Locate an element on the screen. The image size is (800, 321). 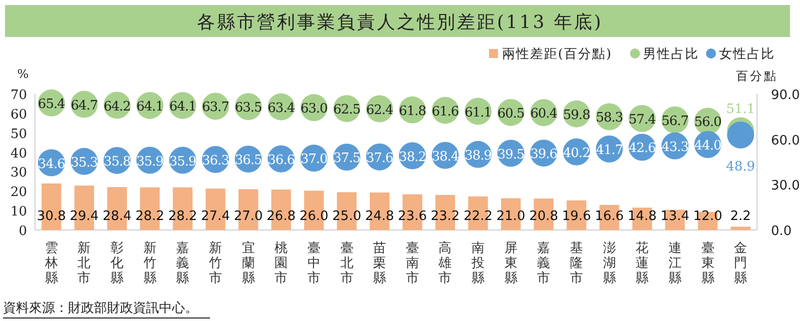
data-label: 38.9 is located at coordinates (478, 156).